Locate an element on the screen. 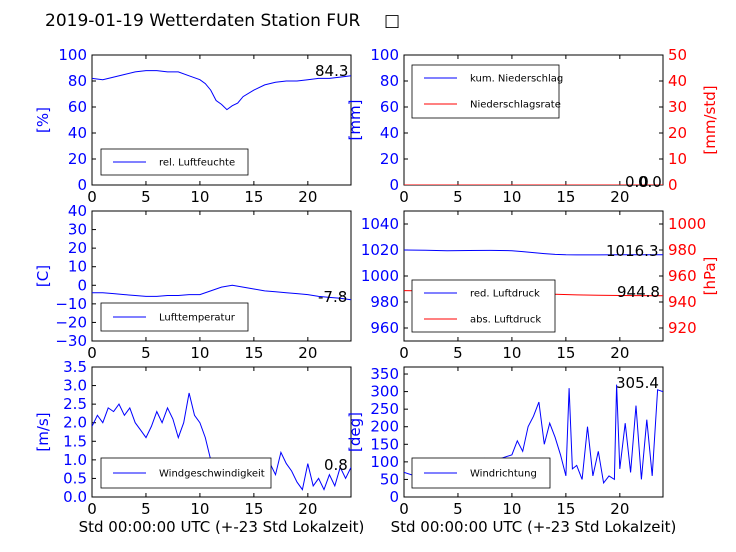 The image size is (736, 552). legend-label: Windrichtung is located at coordinates (503, 474).